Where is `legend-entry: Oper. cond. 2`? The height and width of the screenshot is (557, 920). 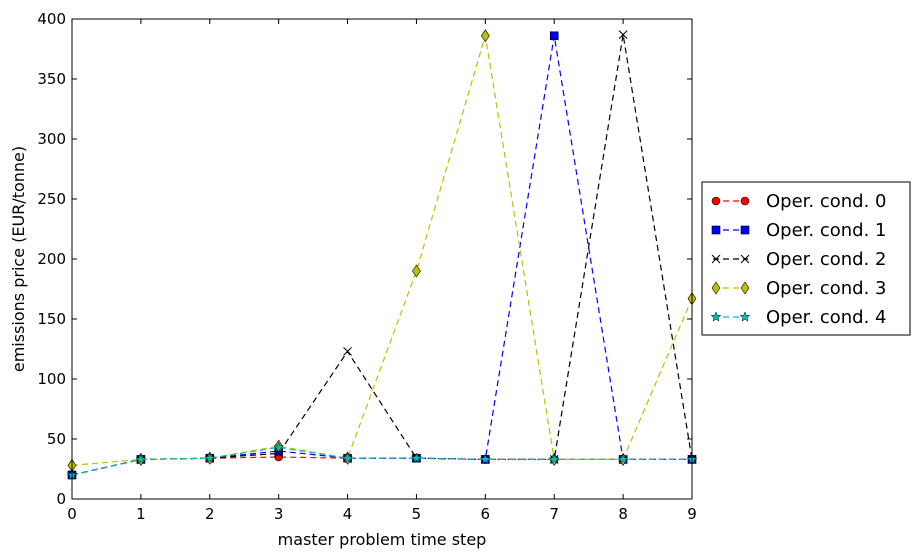 legend-entry: Oper. cond. 2 is located at coordinates (799, 259).